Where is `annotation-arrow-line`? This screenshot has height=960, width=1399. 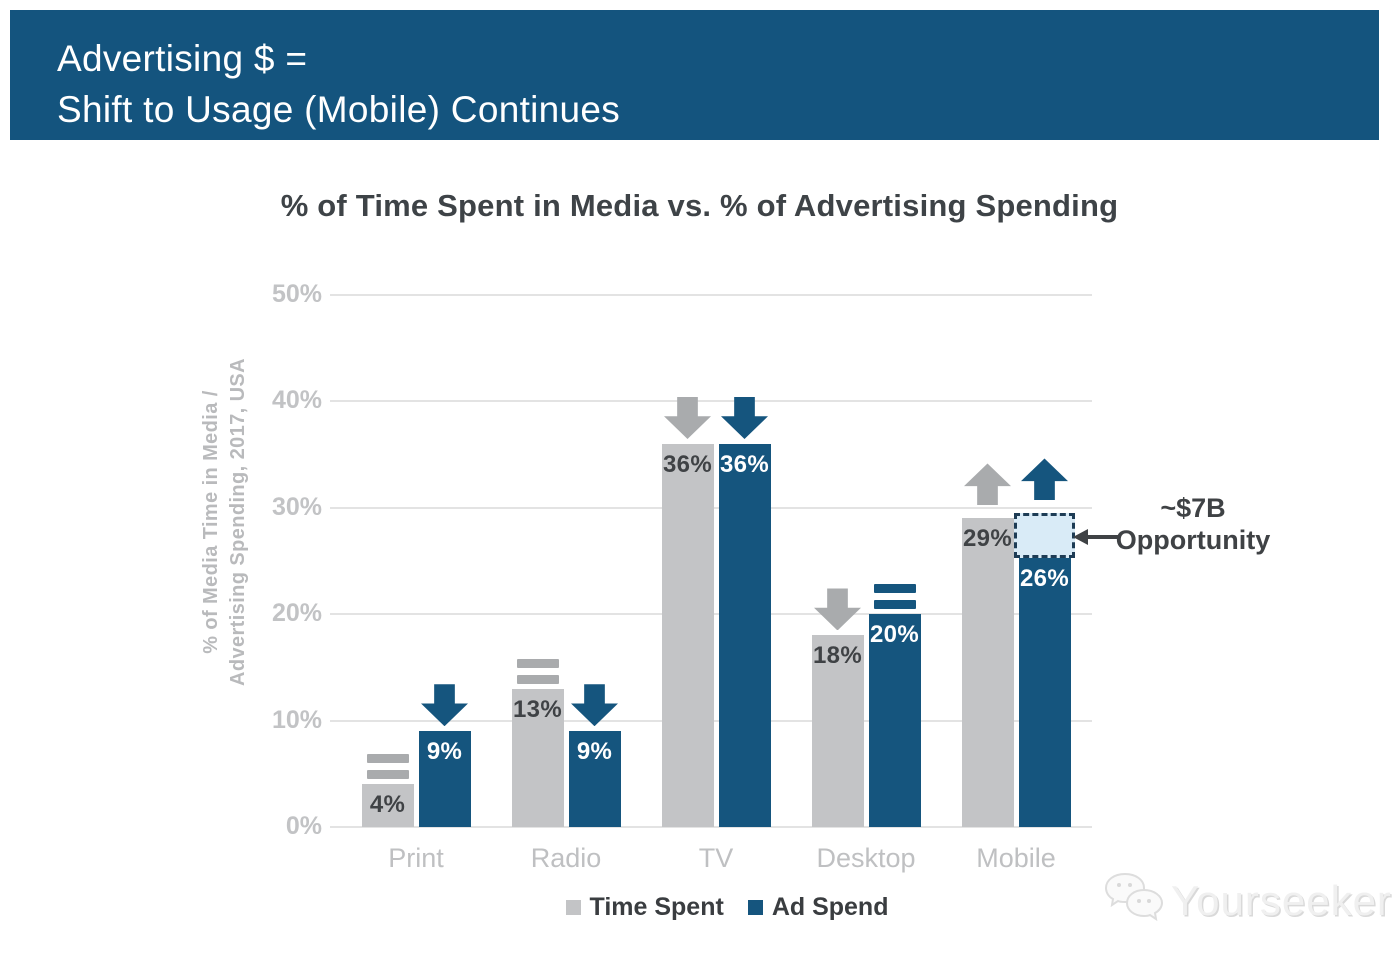
annotation-arrow-line is located at coordinates (1103, 537).